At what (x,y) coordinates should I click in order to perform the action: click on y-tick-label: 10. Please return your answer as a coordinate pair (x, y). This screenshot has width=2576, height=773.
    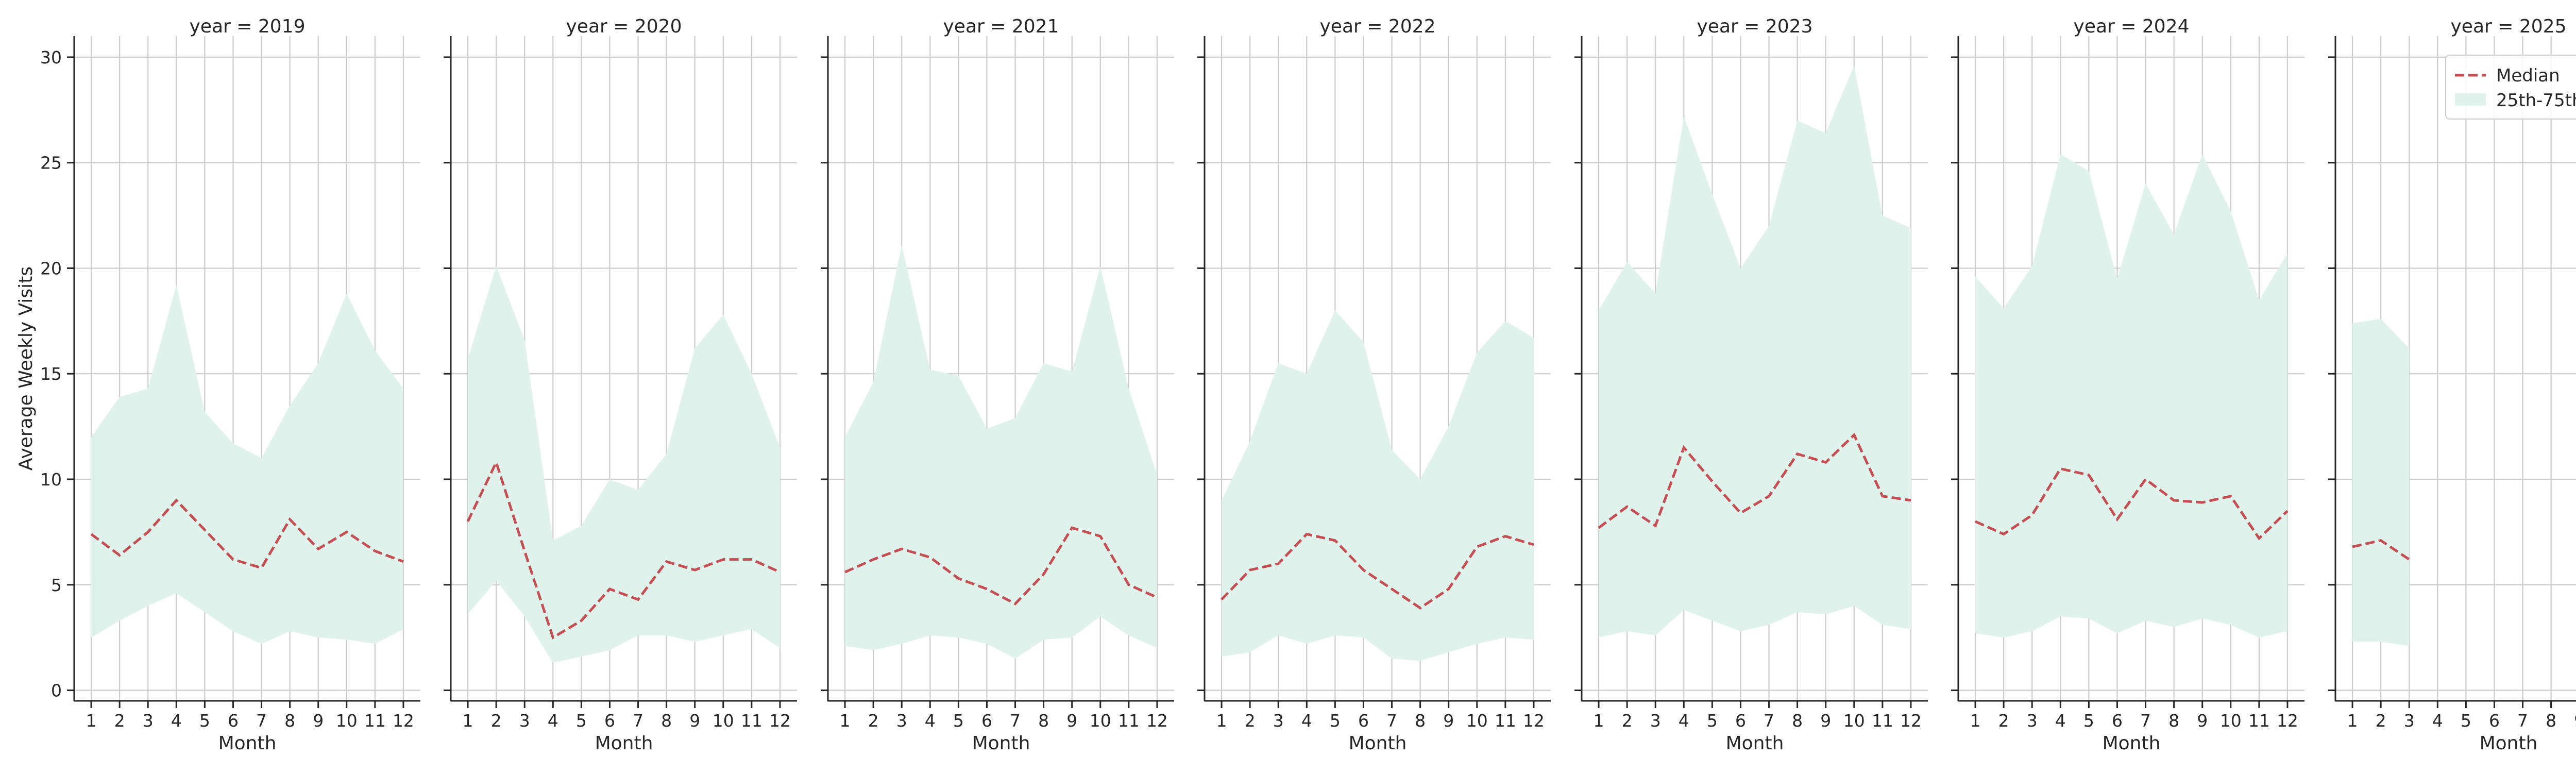
    Looking at the image, I should click on (51, 479).